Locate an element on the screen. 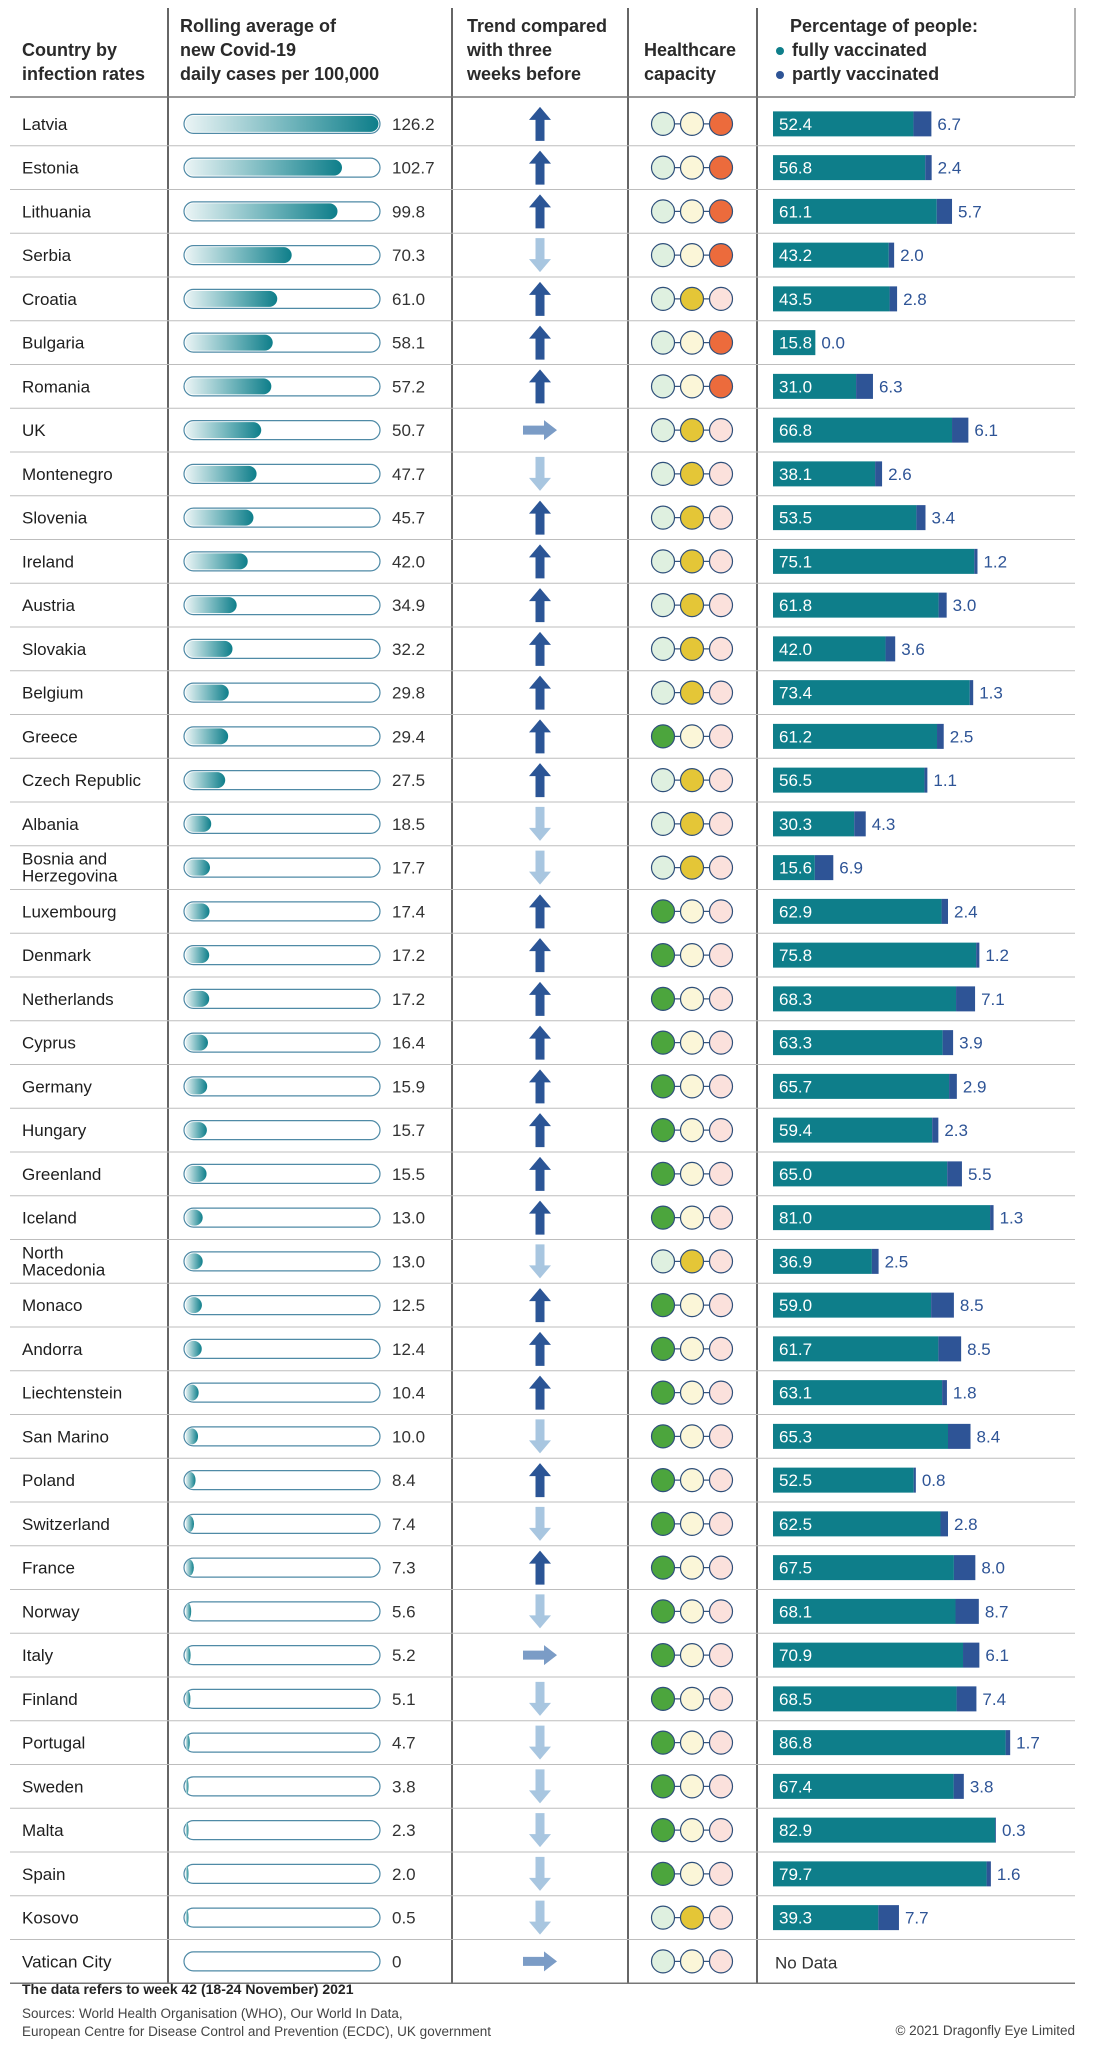 This screenshot has width=1095, height=2048. country-label: Italy is located at coordinates (38, 1655).